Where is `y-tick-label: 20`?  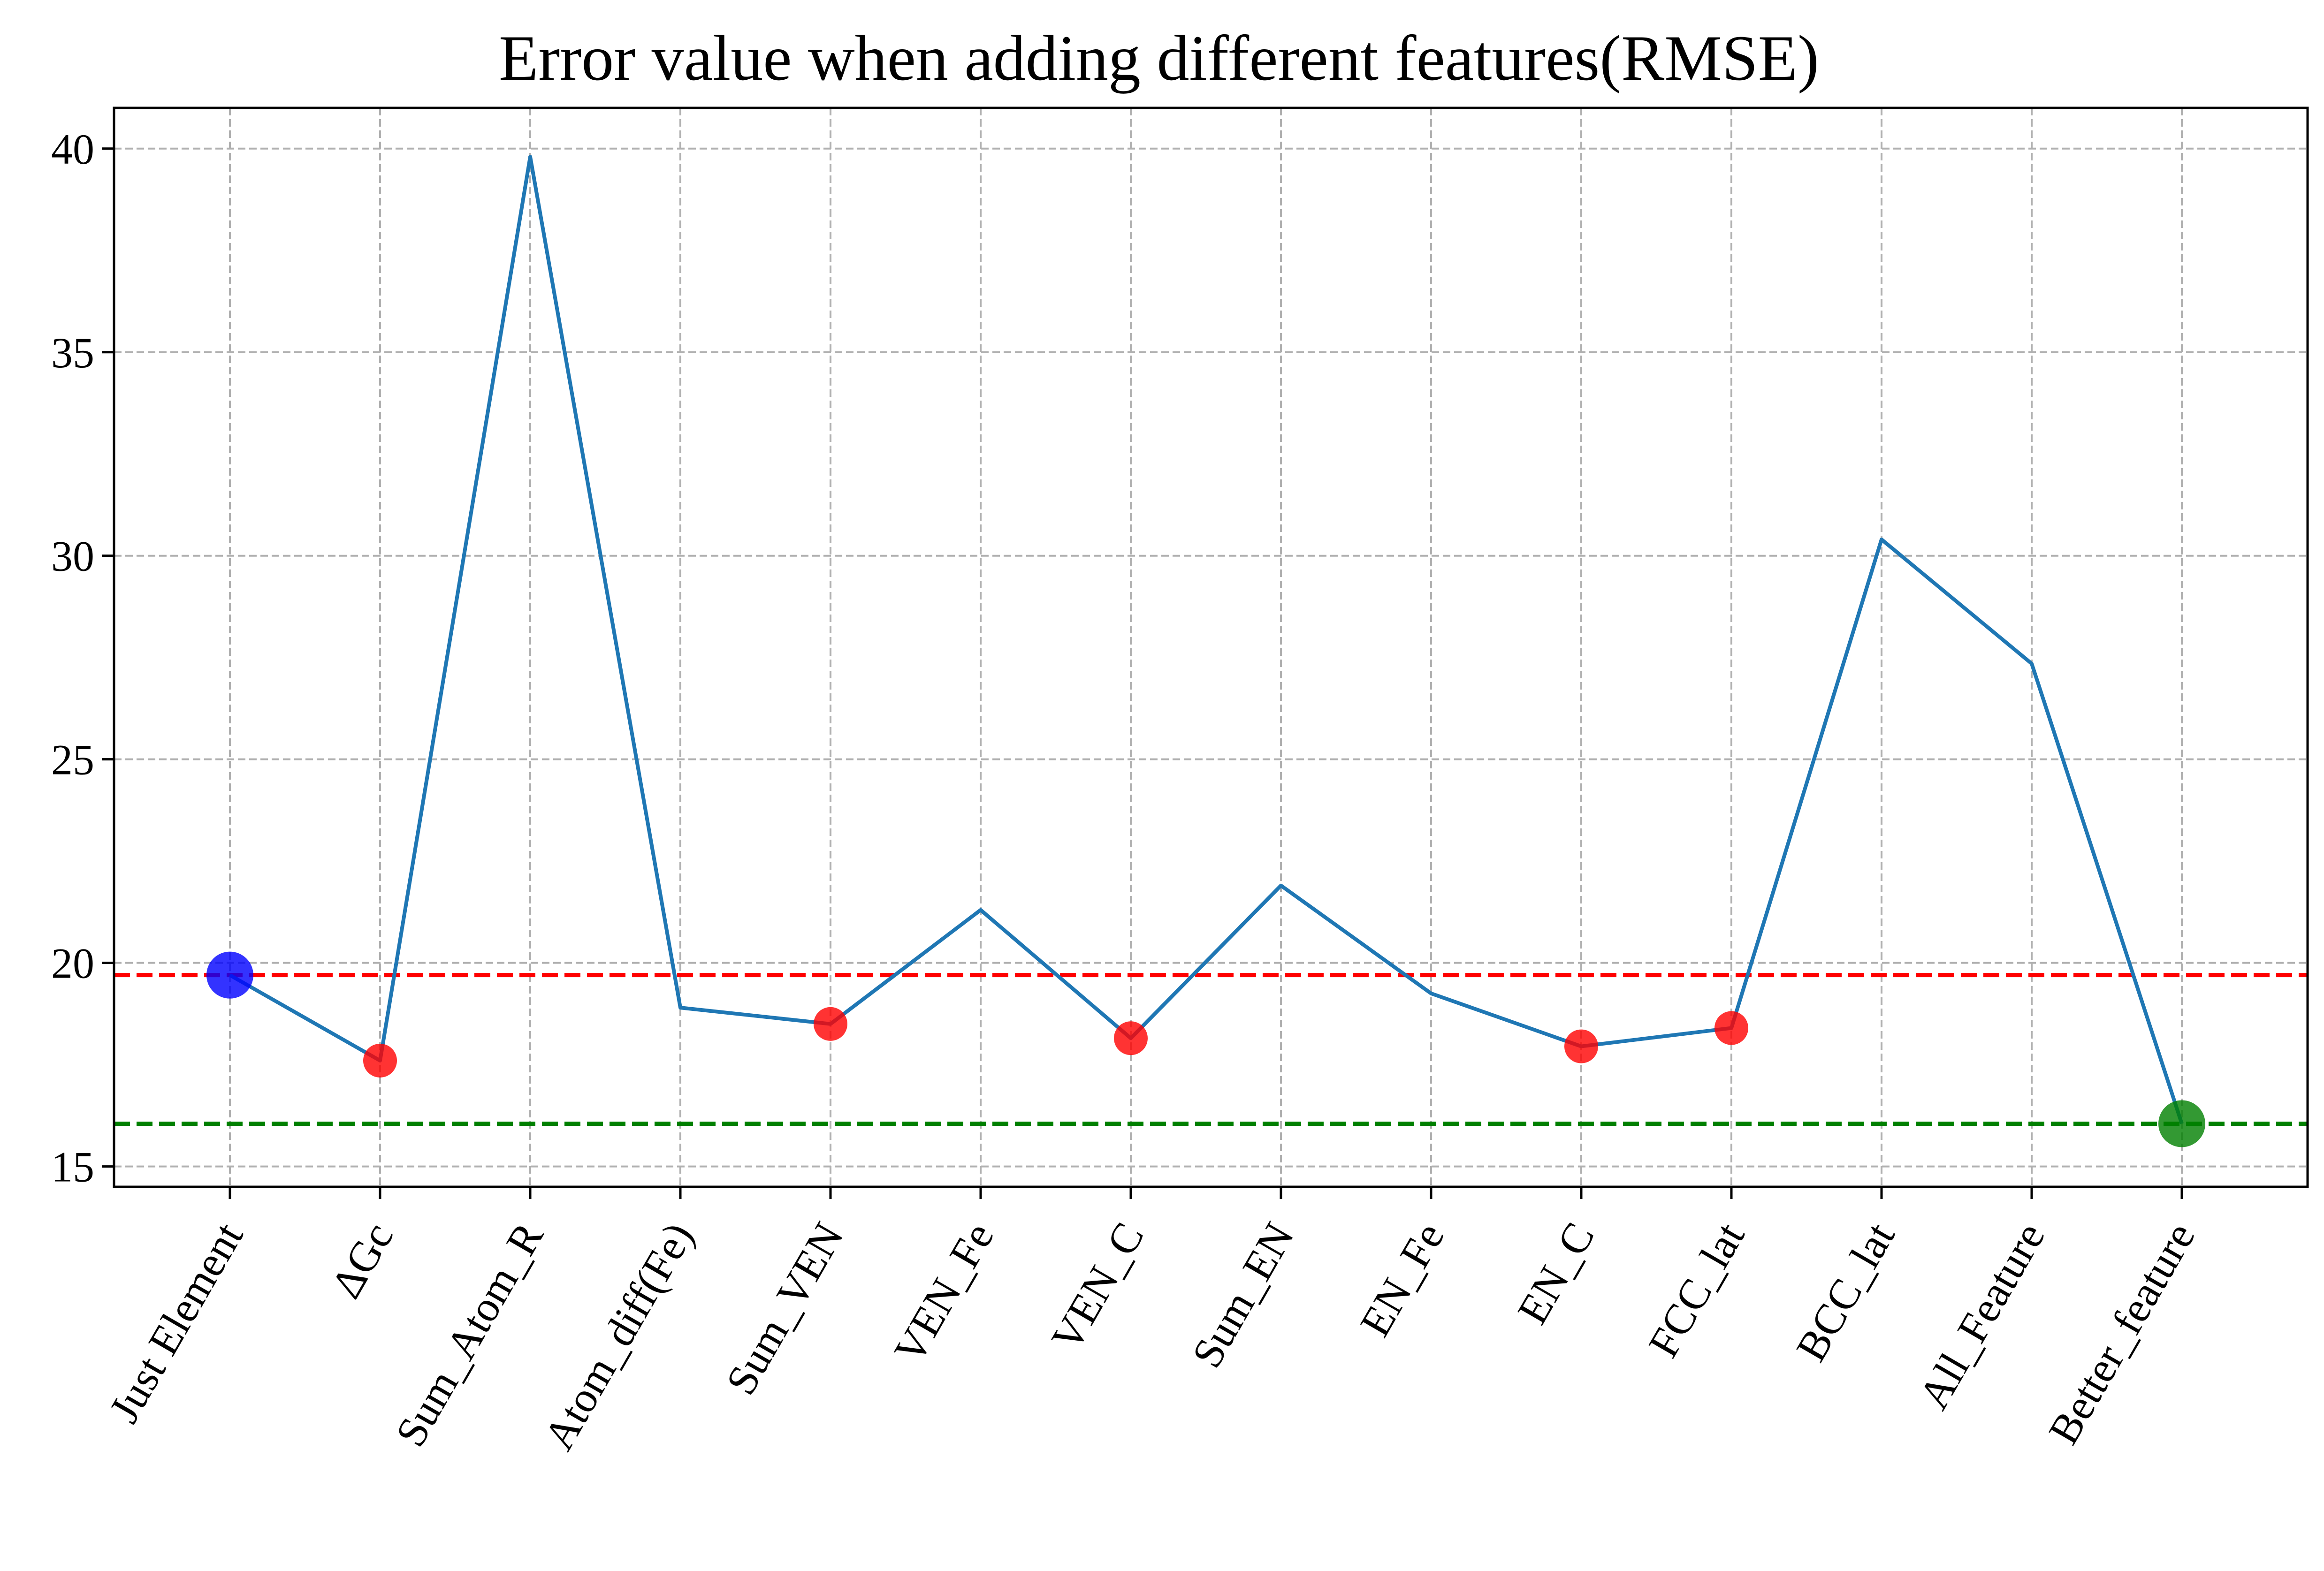 y-tick-label: 20 is located at coordinates (72, 964).